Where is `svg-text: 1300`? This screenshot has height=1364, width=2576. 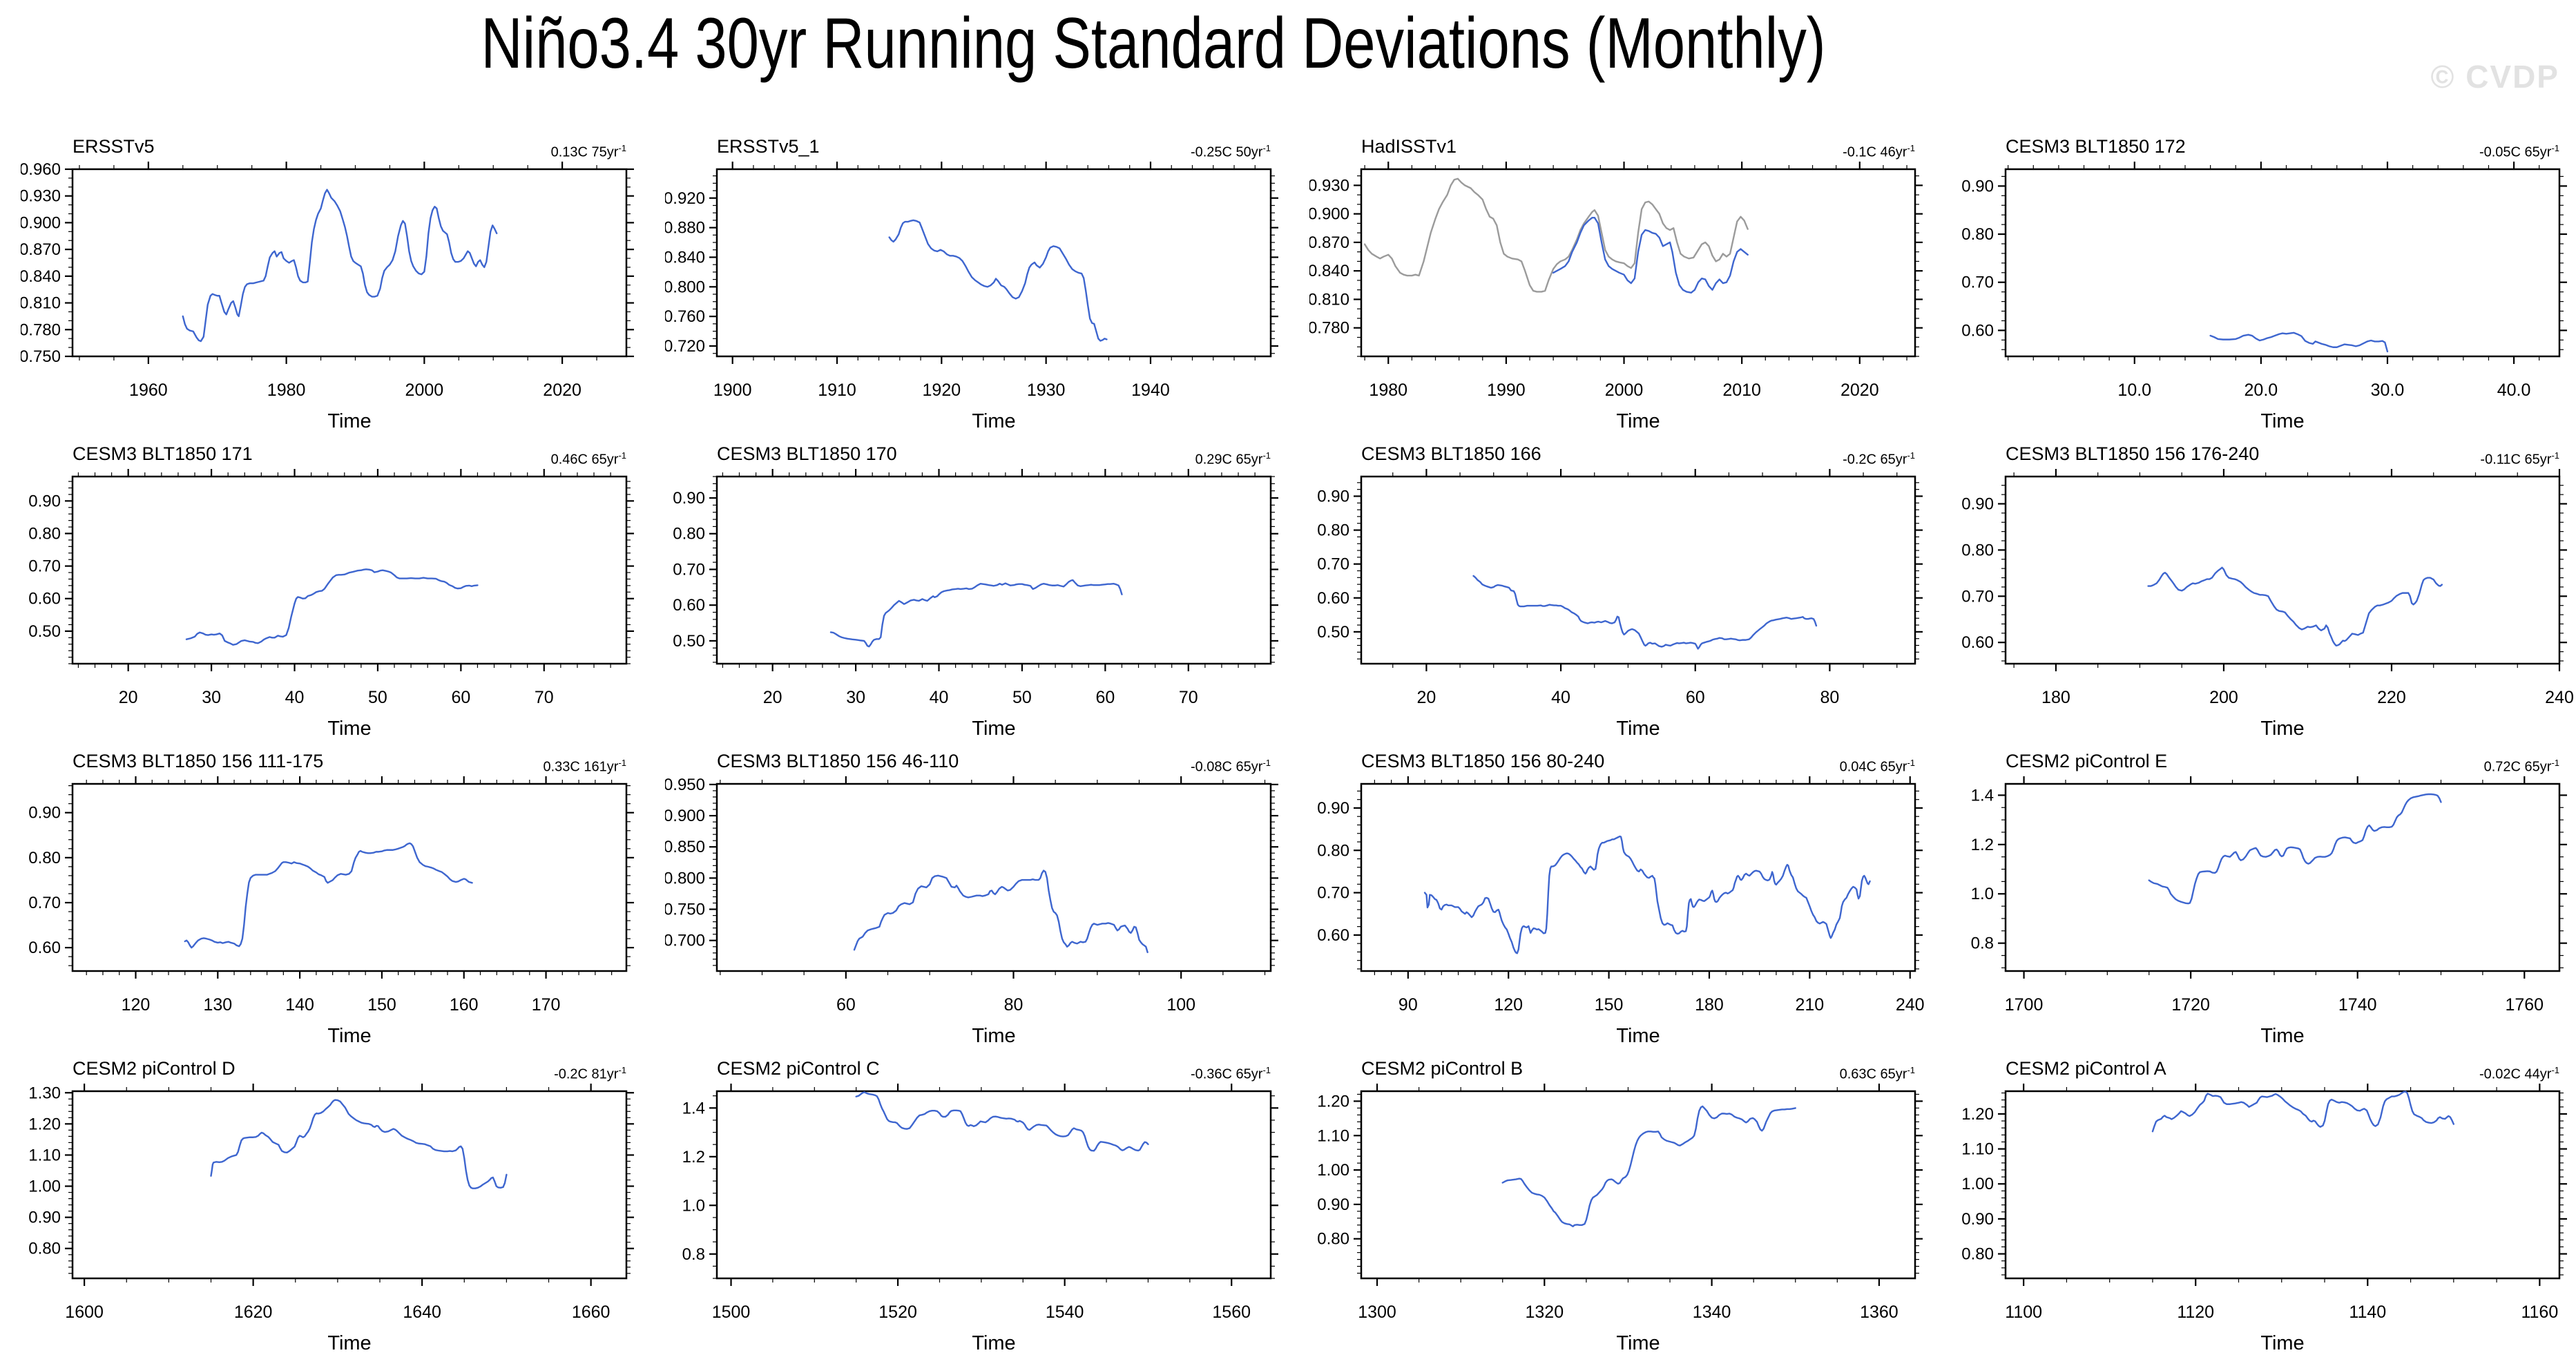 svg-text: 1300 is located at coordinates (1377, 1312).